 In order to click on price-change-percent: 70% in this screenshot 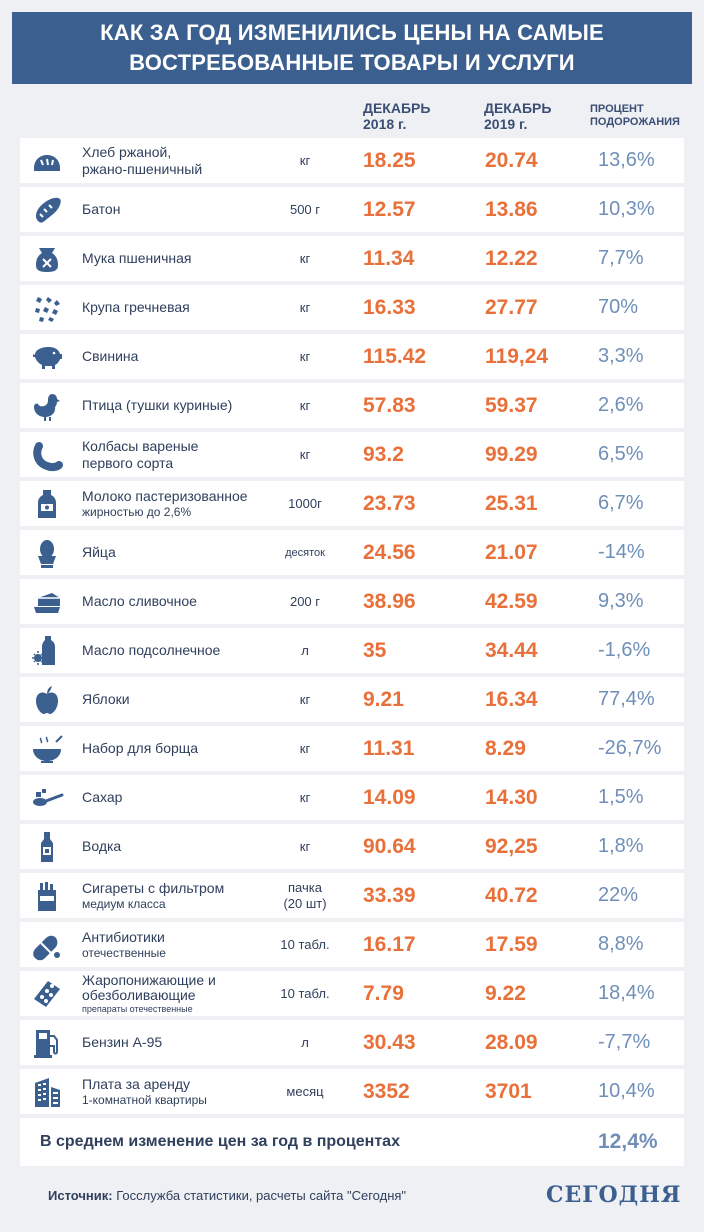, I will do `click(618, 307)`.